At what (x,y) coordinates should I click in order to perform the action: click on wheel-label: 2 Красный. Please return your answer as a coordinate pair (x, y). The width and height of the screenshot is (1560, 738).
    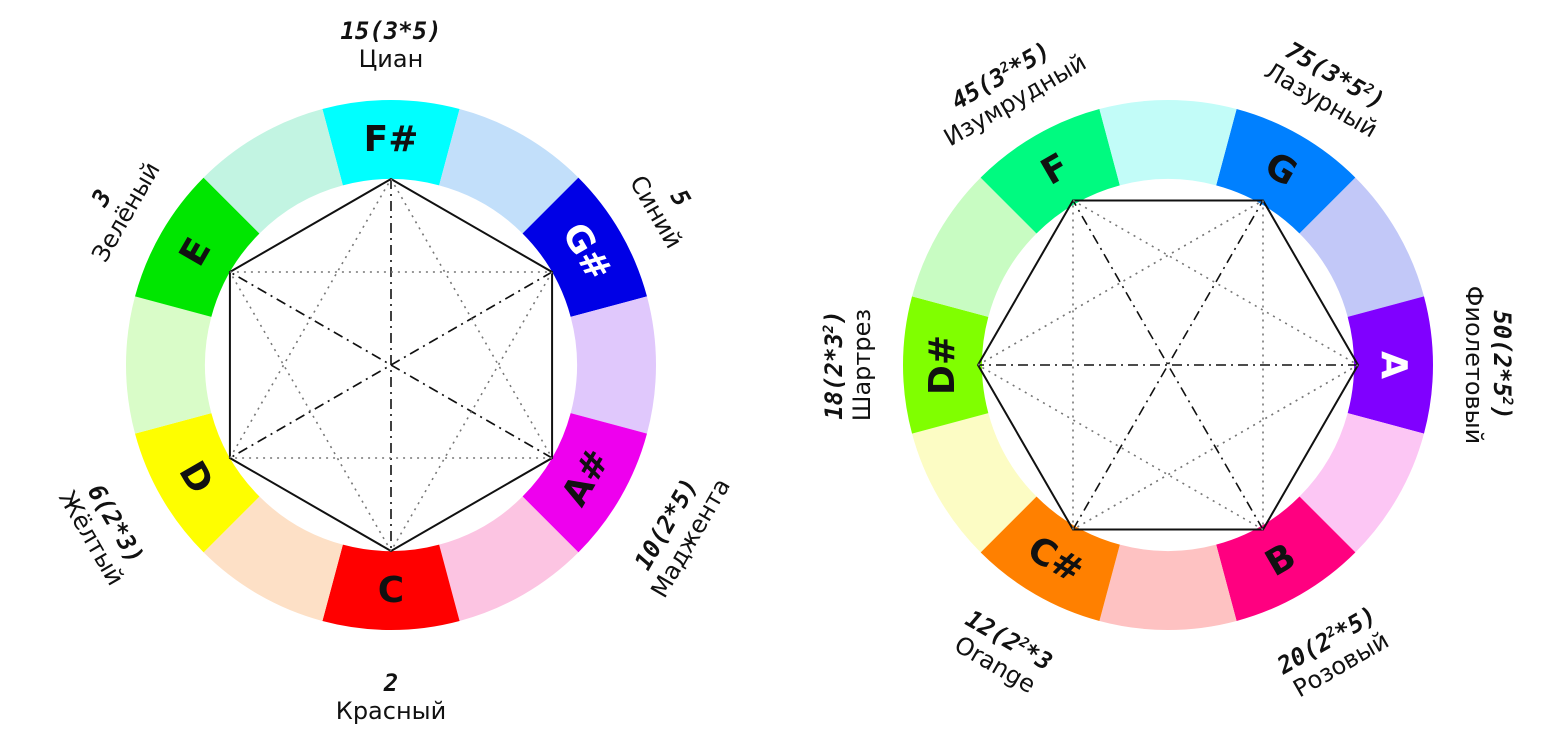
    Looking at the image, I should click on (391, 697).